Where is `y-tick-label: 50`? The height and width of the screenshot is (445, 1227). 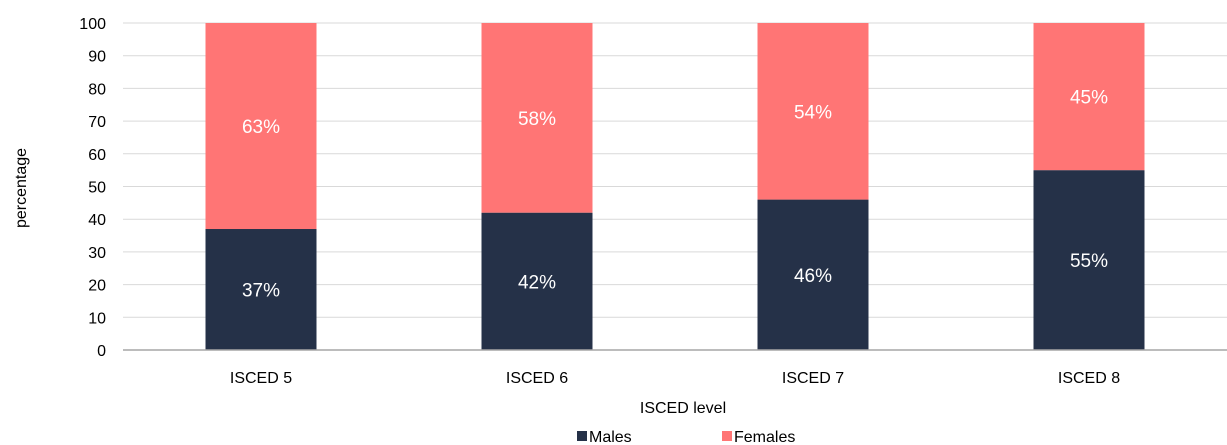 y-tick-label: 50 is located at coordinates (97, 188).